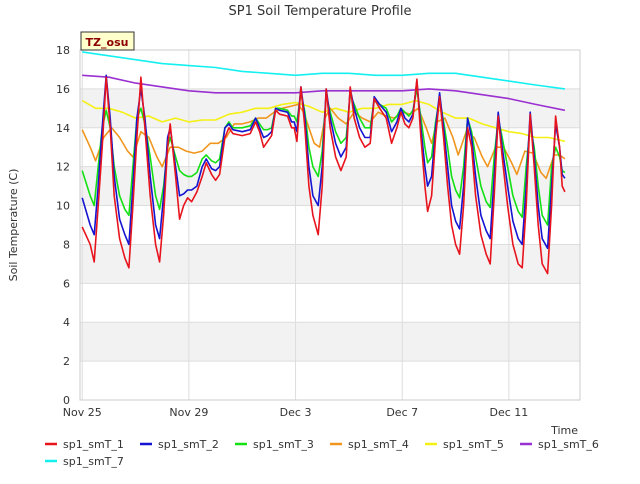 This screenshot has height=484, width=640. I want to click on legend-item-sp1-smT-6: sp1_smT_6, so click(559, 444).